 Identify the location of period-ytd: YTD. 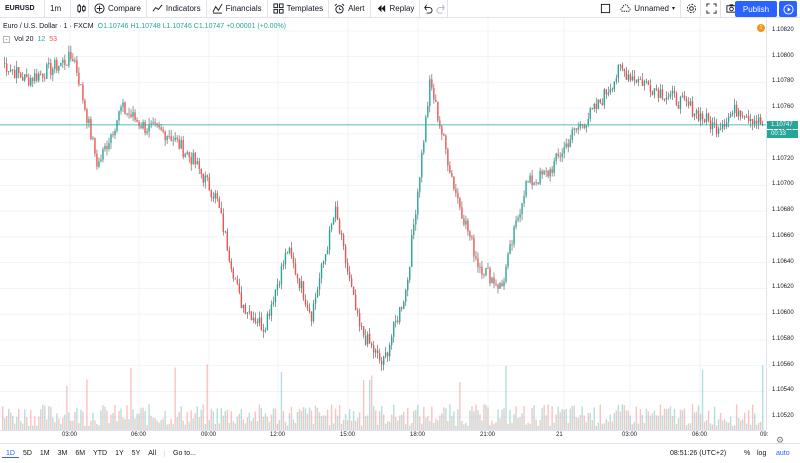
(100, 453).